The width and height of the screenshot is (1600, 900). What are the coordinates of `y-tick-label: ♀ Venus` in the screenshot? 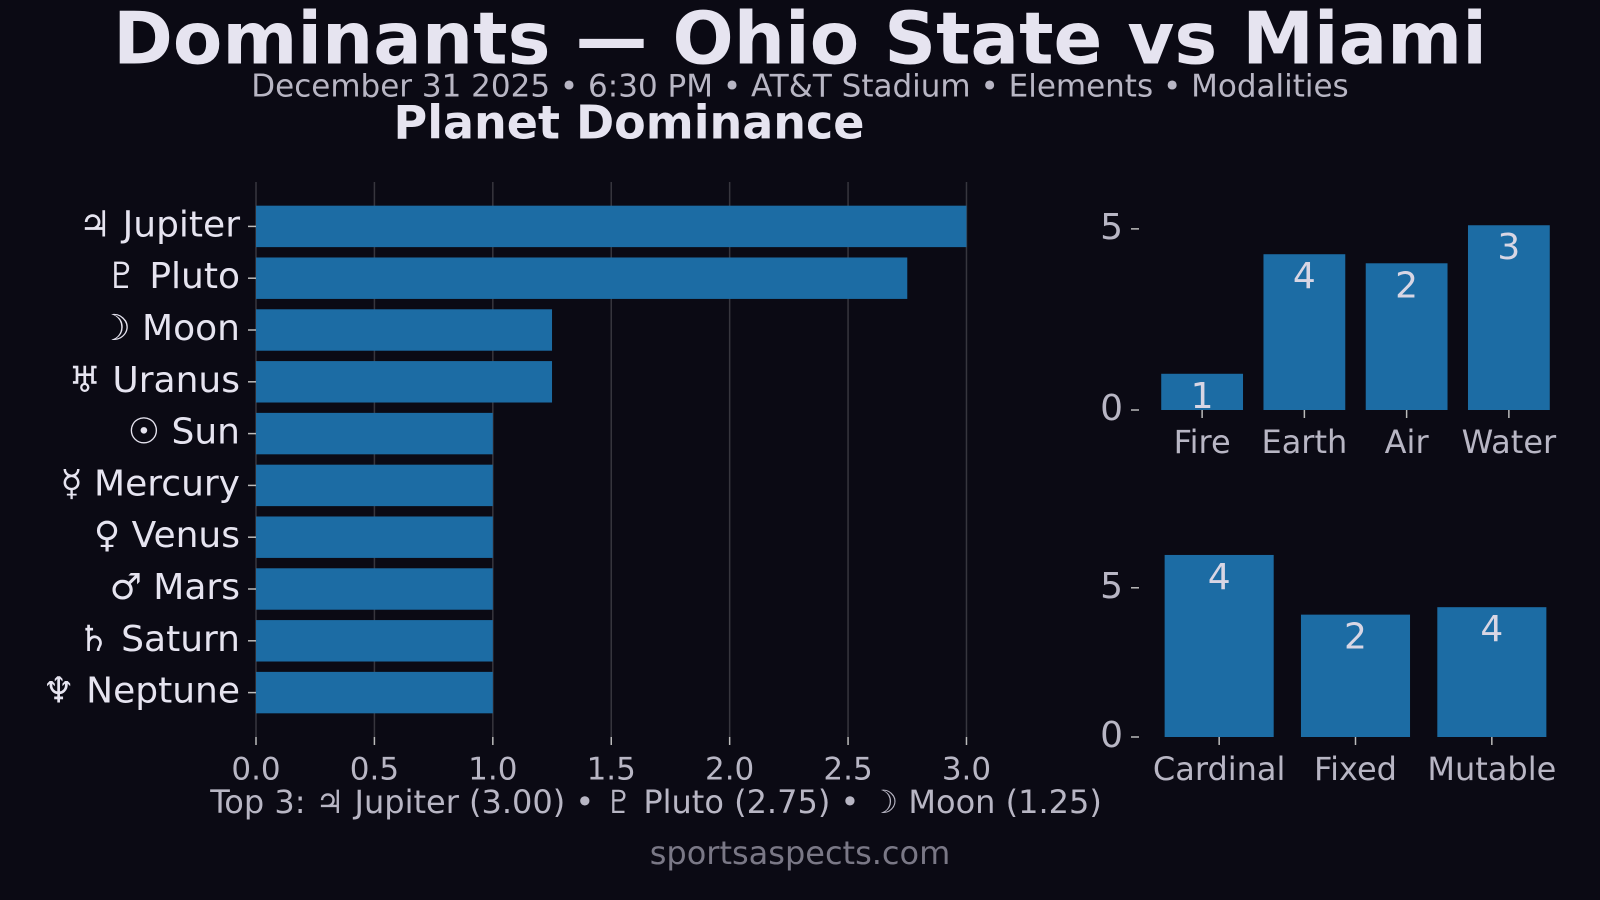 It's located at (167, 535).